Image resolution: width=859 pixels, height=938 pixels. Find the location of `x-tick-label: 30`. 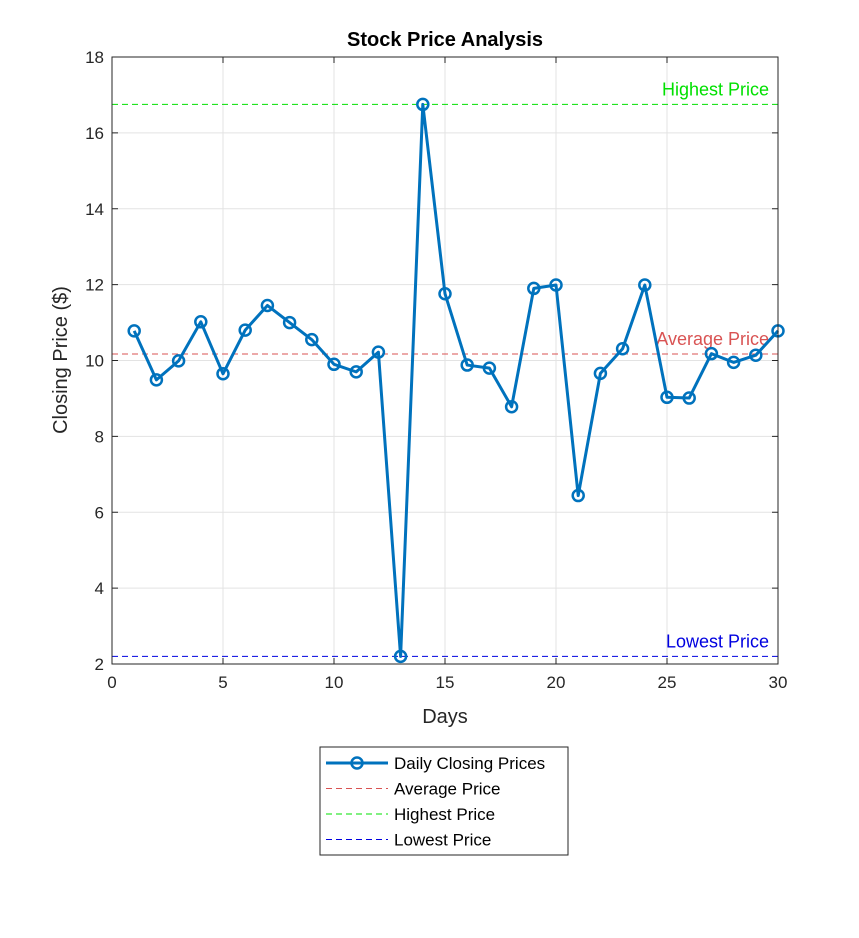

x-tick-label: 30 is located at coordinates (778, 682).